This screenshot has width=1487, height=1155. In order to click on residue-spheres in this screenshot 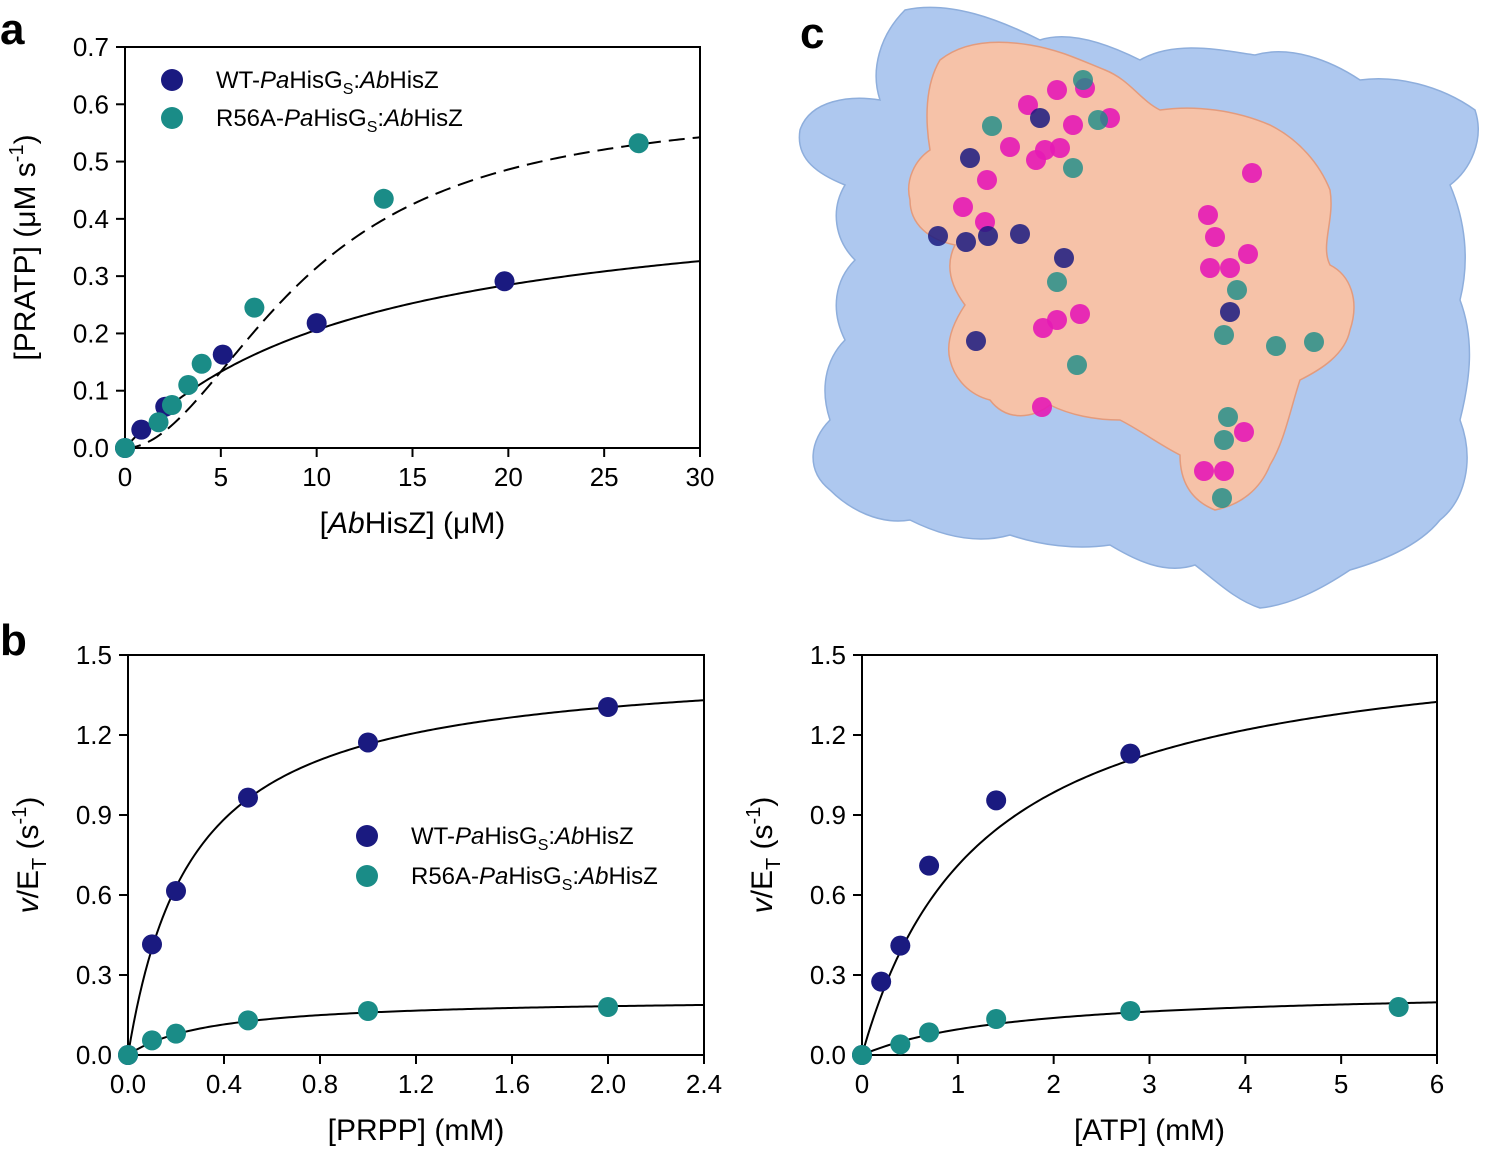, I will do `click(1126, 289)`.